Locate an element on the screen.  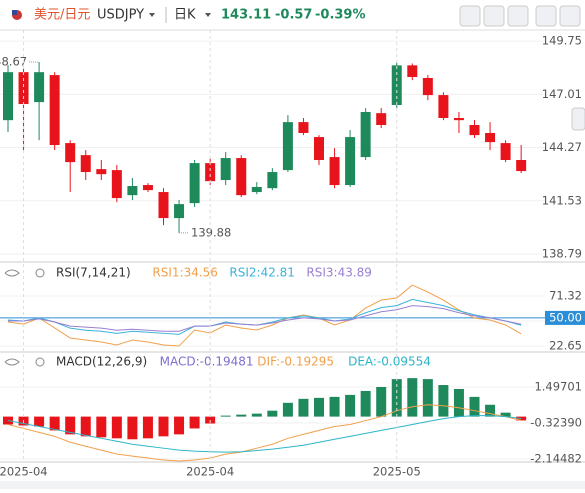
pair-name: 美元/日元 is located at coordinates (62, 15).